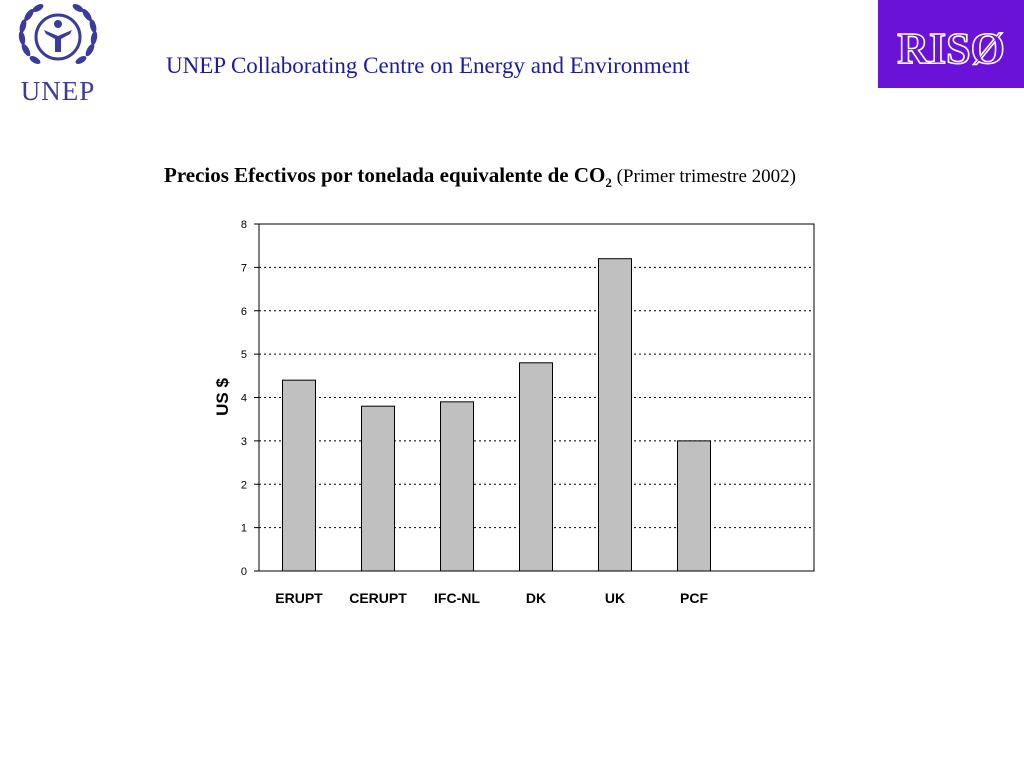 This screenshot has width=1024, height=768. What do you see at coordinates (608, 182) in the screenshot?
I see `chart-title-subscript: 2` at bounding box center [608, 182].